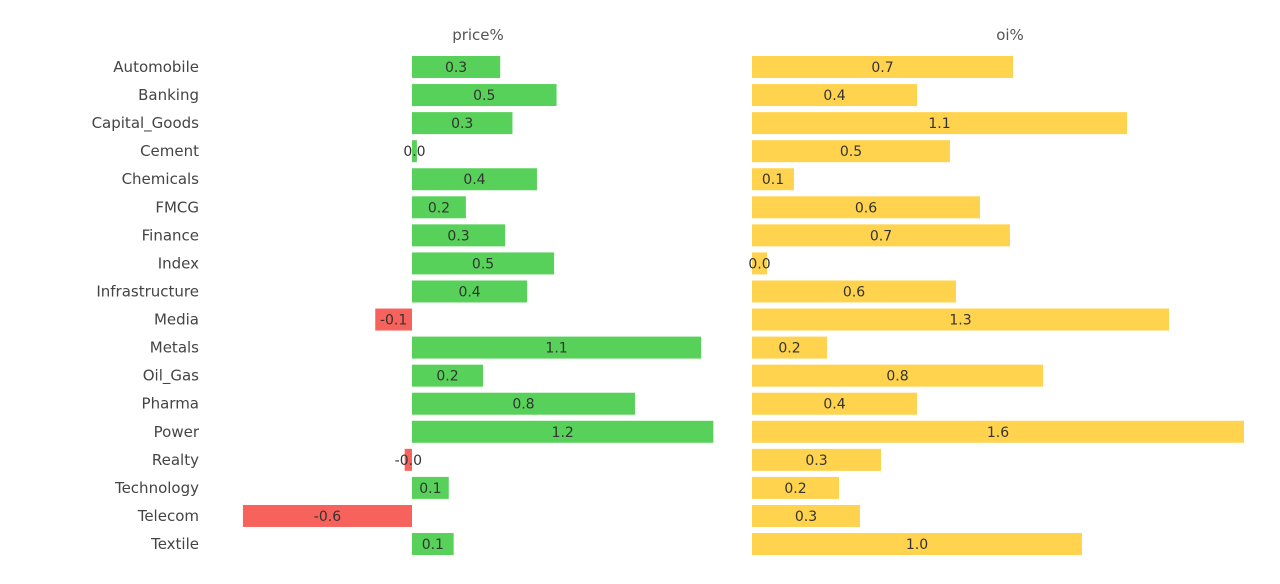  Describe the element at coordinates (156, 488) in the screenshot. I see `category-label: Technology` at that location.